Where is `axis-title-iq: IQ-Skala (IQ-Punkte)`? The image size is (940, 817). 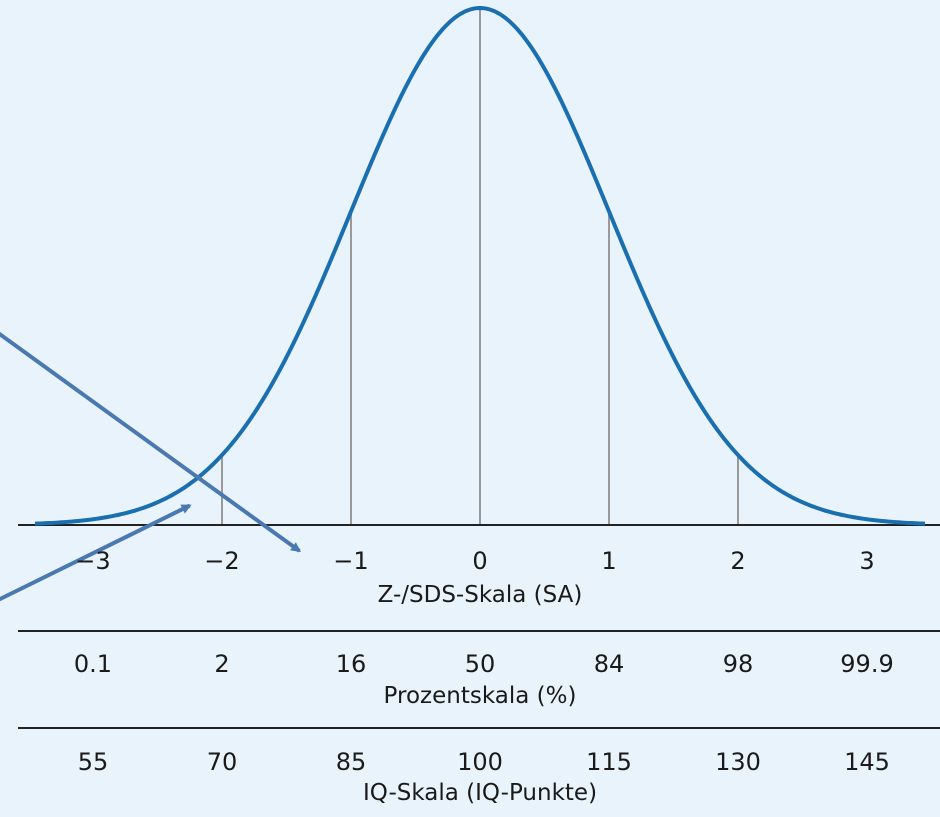
axis-title-iq: IQ-Skala (IQ-Punkte) is located at coordinates (480, 793).